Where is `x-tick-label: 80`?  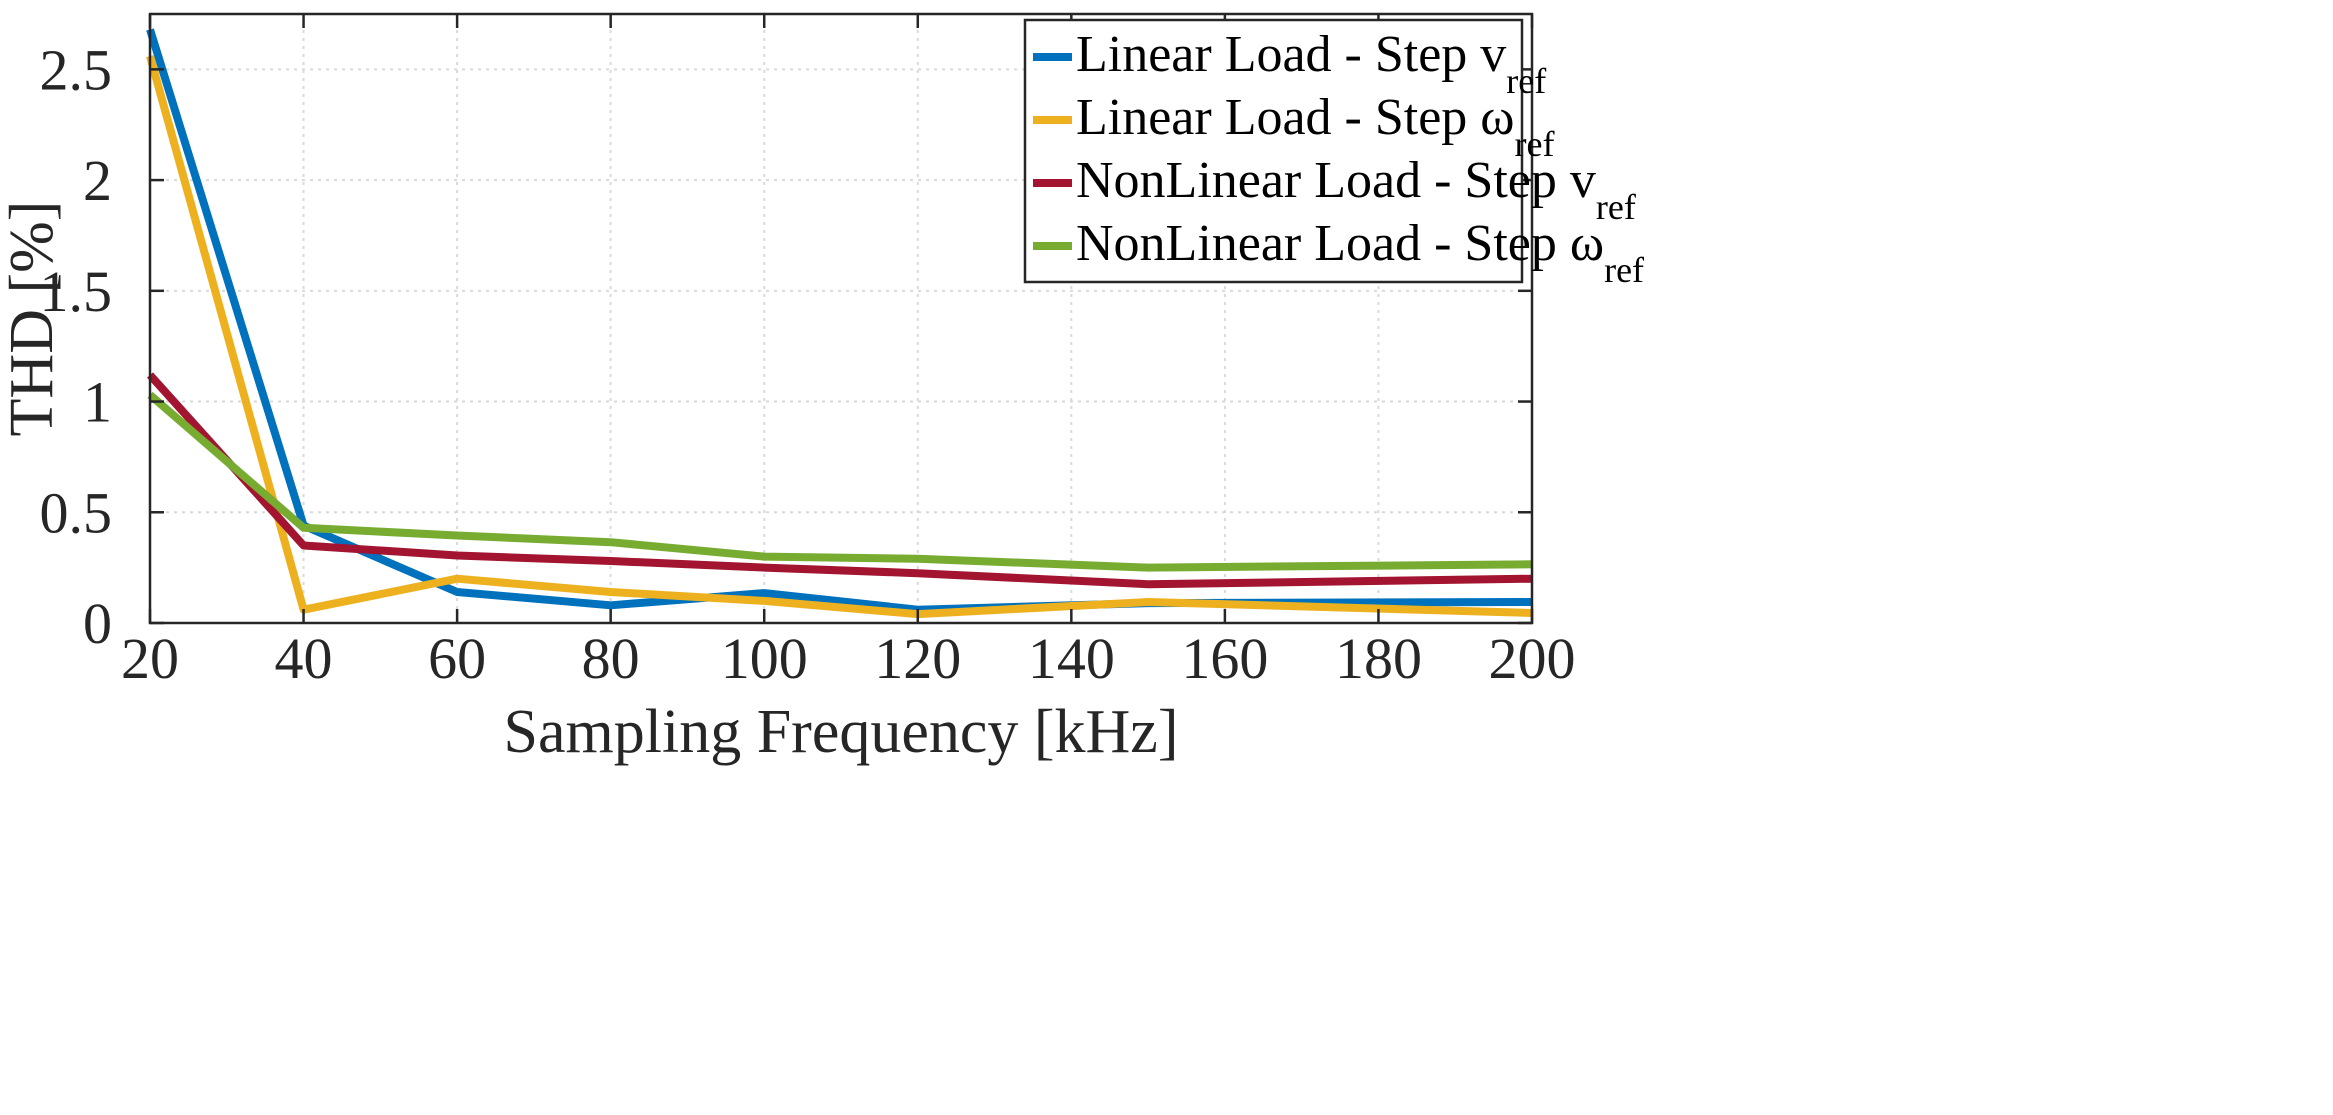
x-tick-label: 80 is located at coordinates (611, 658).